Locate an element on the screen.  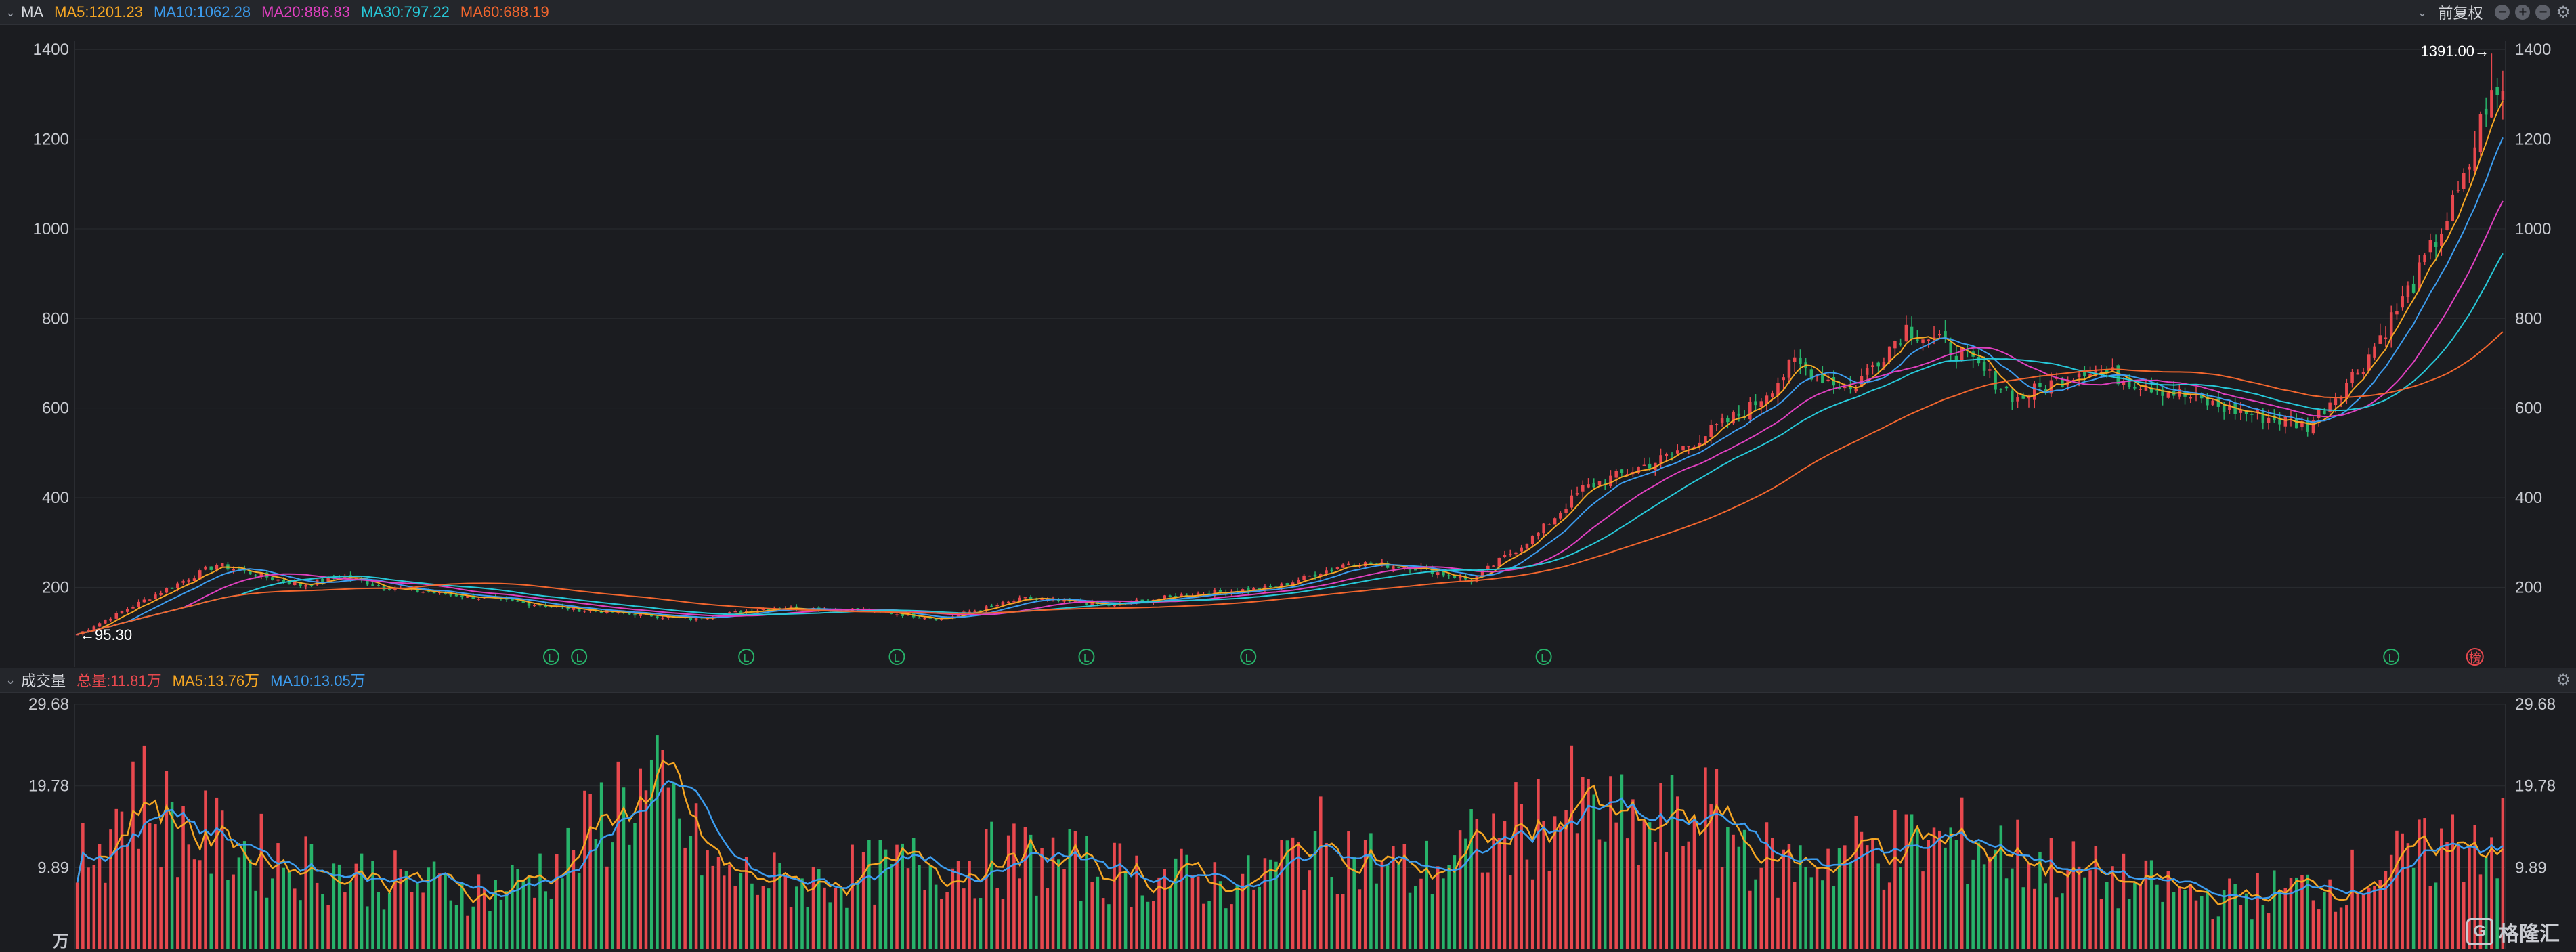
event-marker-letter: L is located at coordinates (1248, 659).